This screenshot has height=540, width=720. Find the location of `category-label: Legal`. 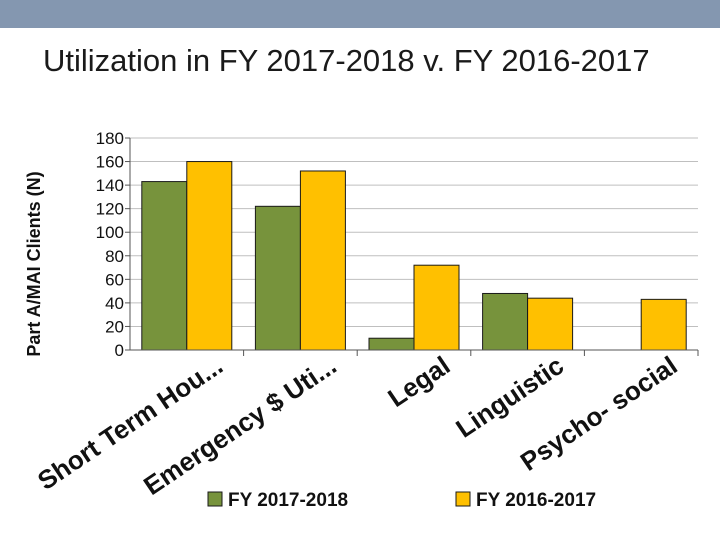

category-label: Legal is located at coordinates (418, 381).